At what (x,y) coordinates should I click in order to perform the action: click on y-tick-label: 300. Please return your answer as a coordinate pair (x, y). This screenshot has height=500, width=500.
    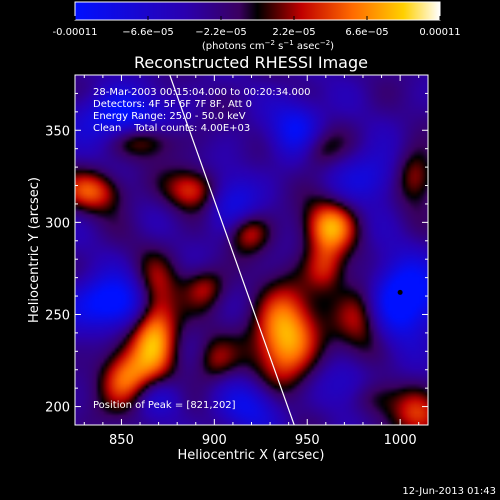
    Looking at the image, I should click on (57, 223).